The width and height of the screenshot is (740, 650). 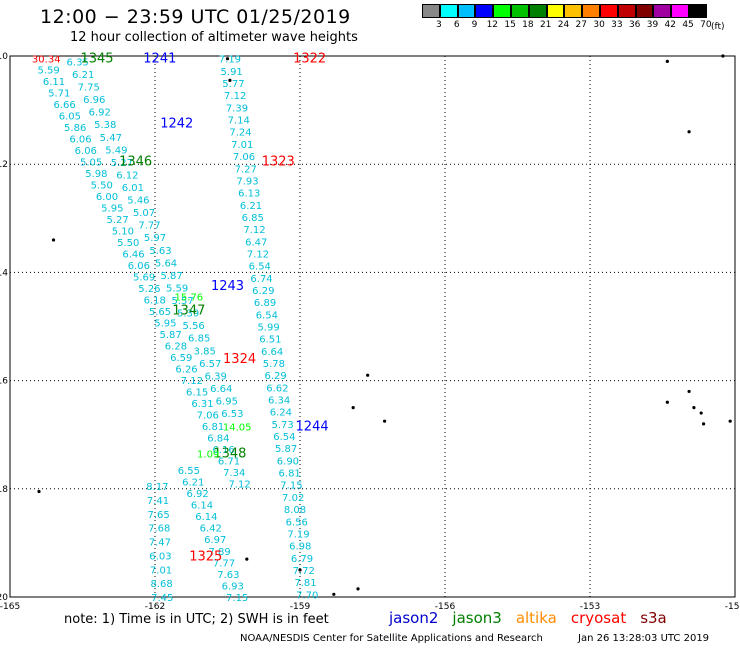 I want to click on lat-tick-label: -20, so click(x=4, y=598).